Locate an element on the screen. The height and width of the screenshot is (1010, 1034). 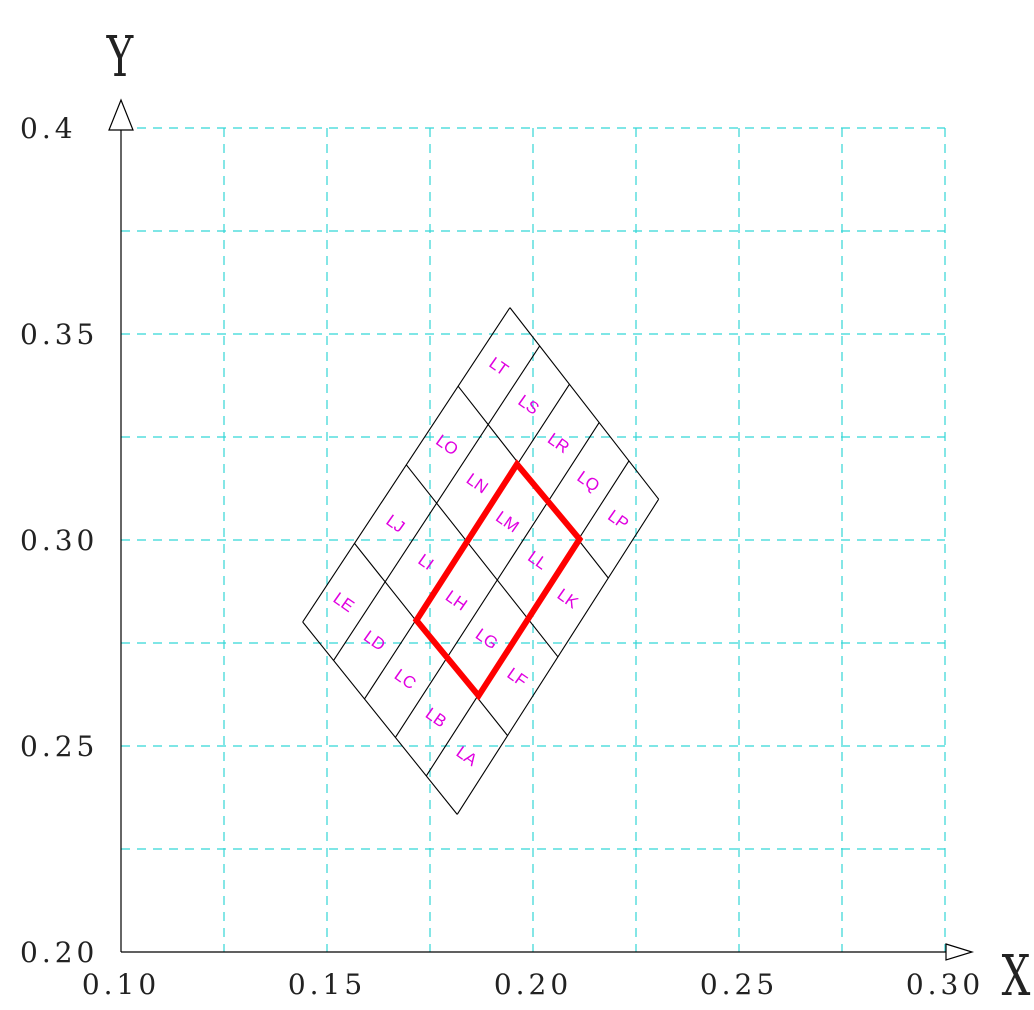
cell-label: LS is located at coordinates (529, 404).